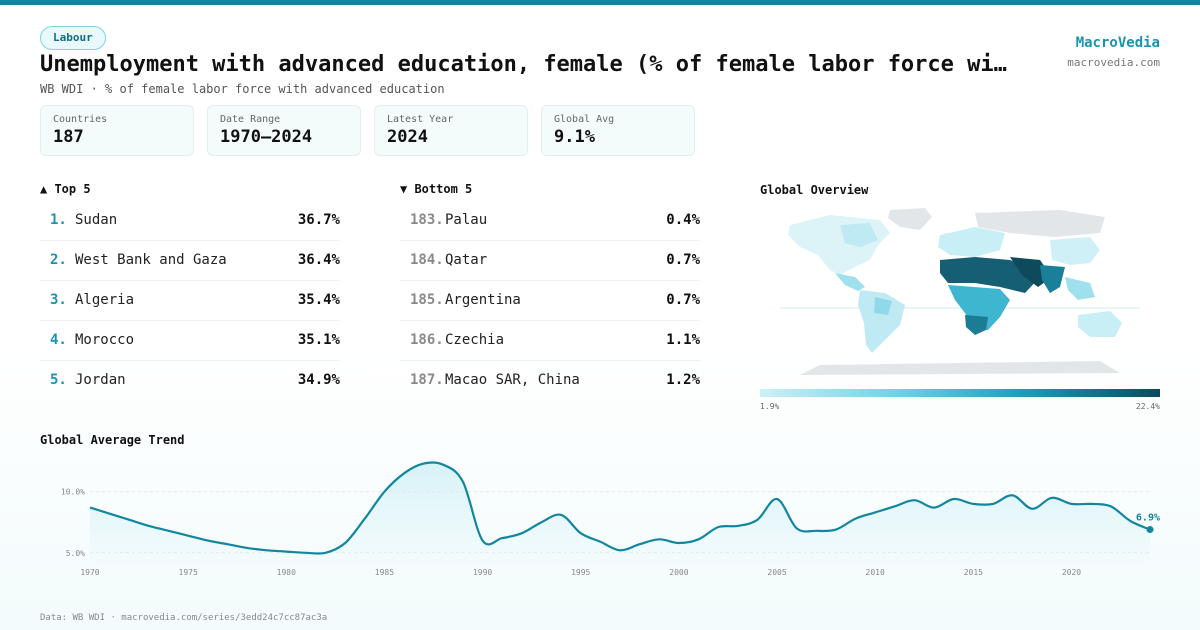 Image resolution: width=1200 pixels, height=630 pixels. Describe the element at coordinates (318, 380) in the screenshot. I see `country-value: 34.9%` at that location.